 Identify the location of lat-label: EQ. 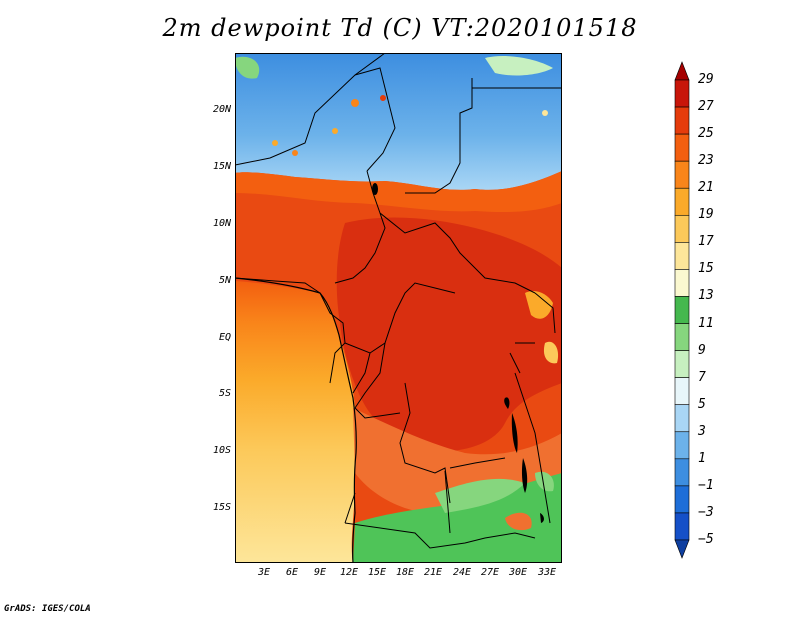
(224, 337).